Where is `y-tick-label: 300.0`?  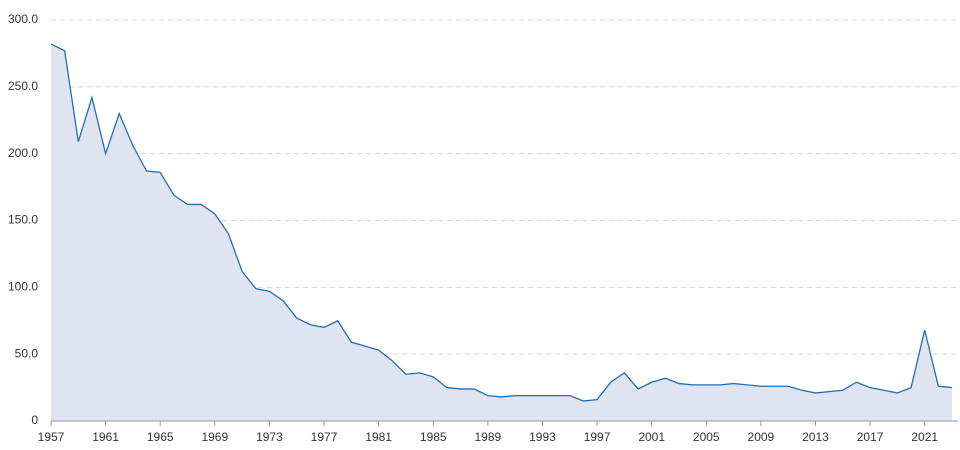
y-tick-label: 300.0 is located at coordinates (23, 19).